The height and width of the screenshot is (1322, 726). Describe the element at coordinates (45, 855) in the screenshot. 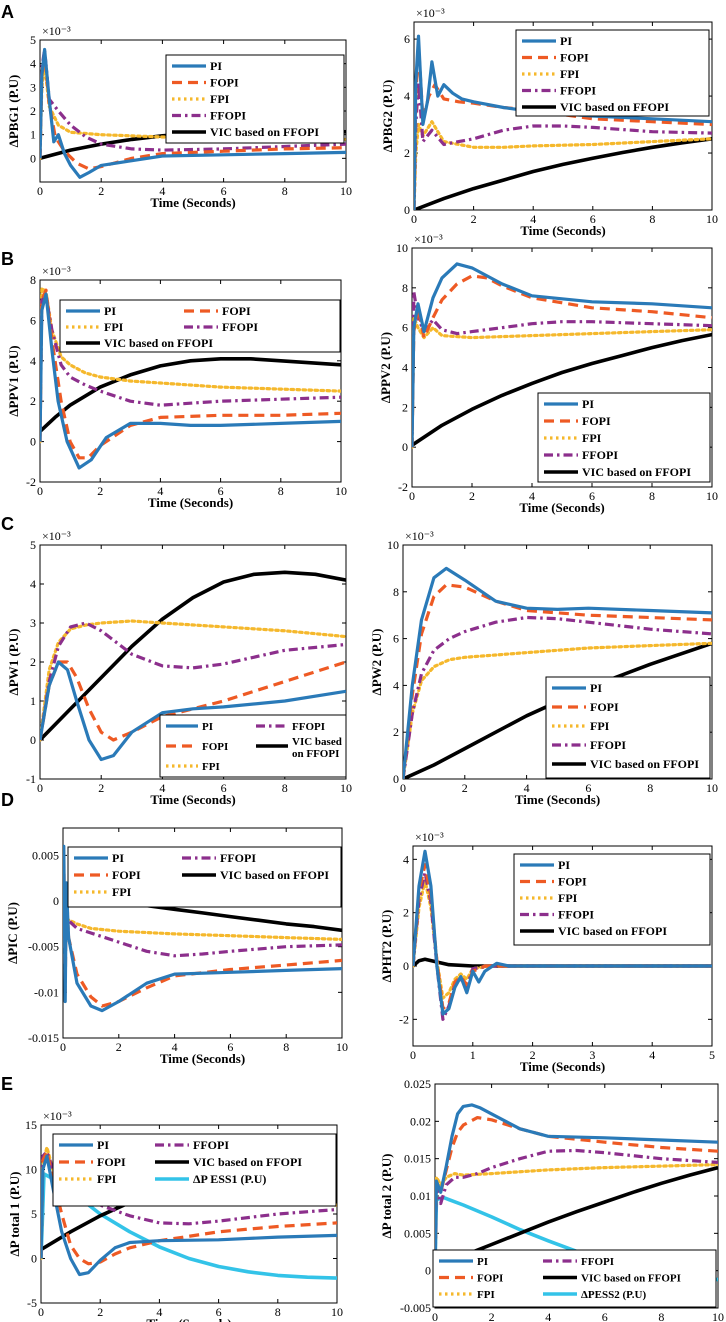

I see `y-tick-label: 0.005` at that location.